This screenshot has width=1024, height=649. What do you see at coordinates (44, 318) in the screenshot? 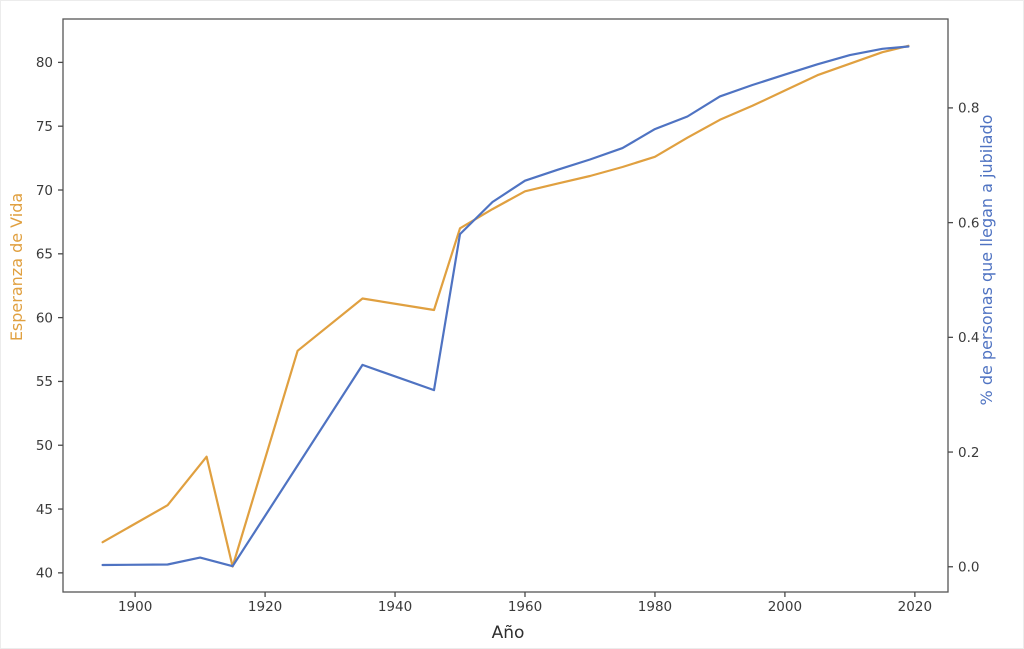
I see `left-tick-label: 60` at bounding box center [44, 318].